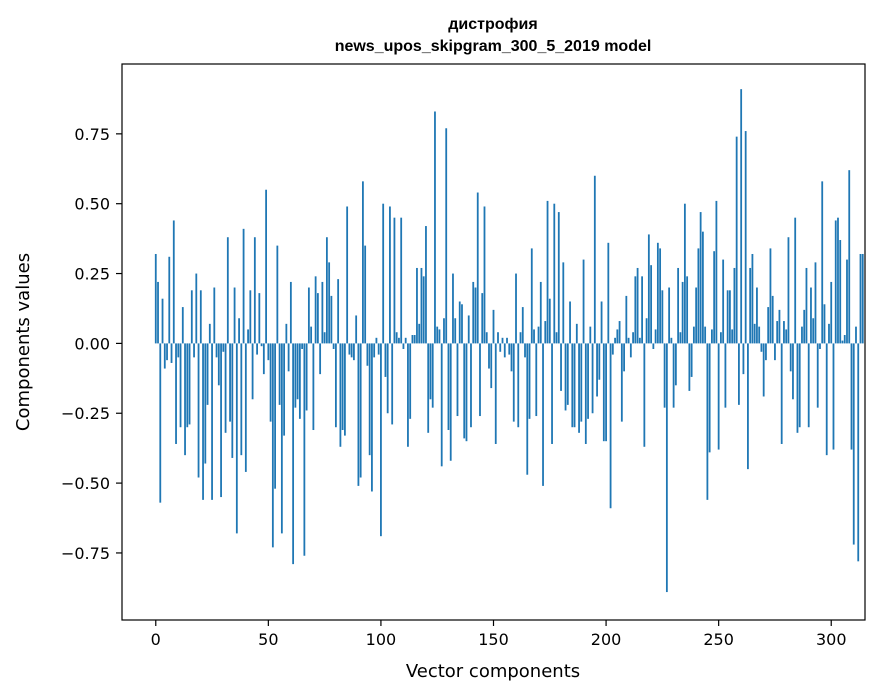 The width and height of the screenshot is (880, 696). I want to click on y-tick-label: 0.75, so click(92, 134).